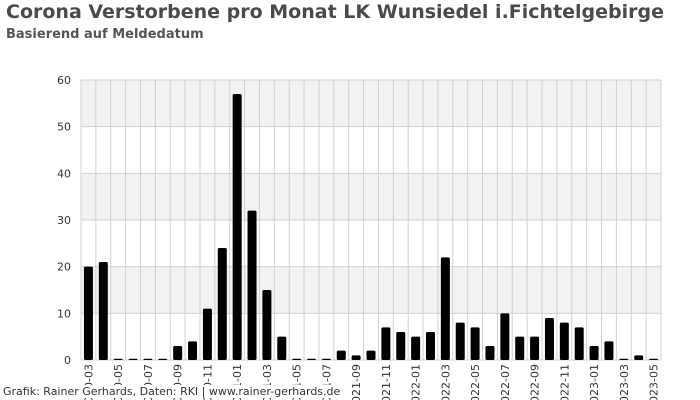 This screenshot has height=400, width=700. I want to click on x-tick-label: 2023-01, so click(594, 382).